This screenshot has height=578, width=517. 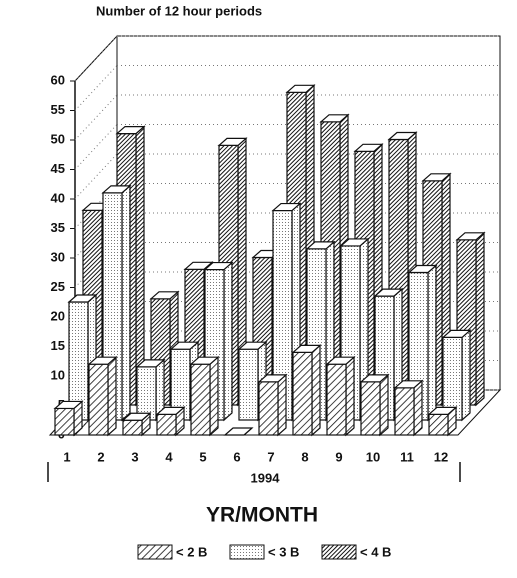 What do you see at coordinates (134, 456) in the screenshot?
I see `x-tick-label: 3` at bounding box center [134, 456].